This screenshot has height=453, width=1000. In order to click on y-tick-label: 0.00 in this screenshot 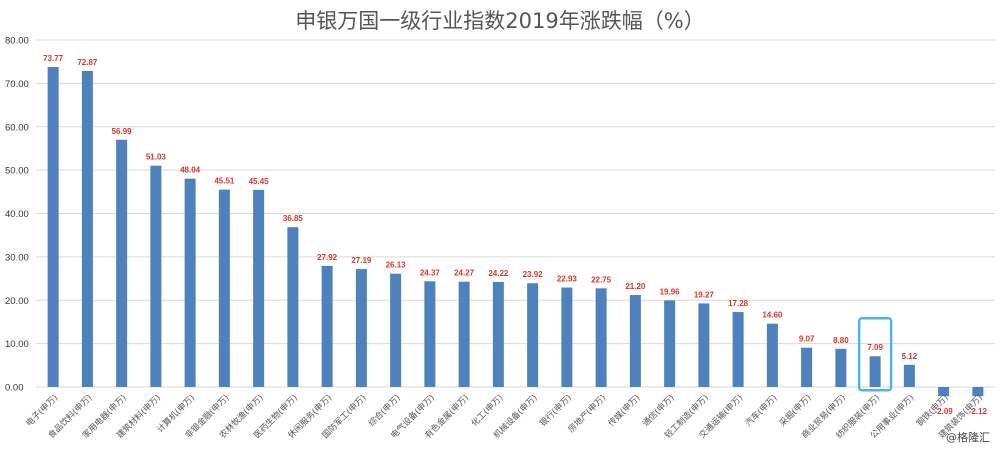, I will do `click(14, 388)`.